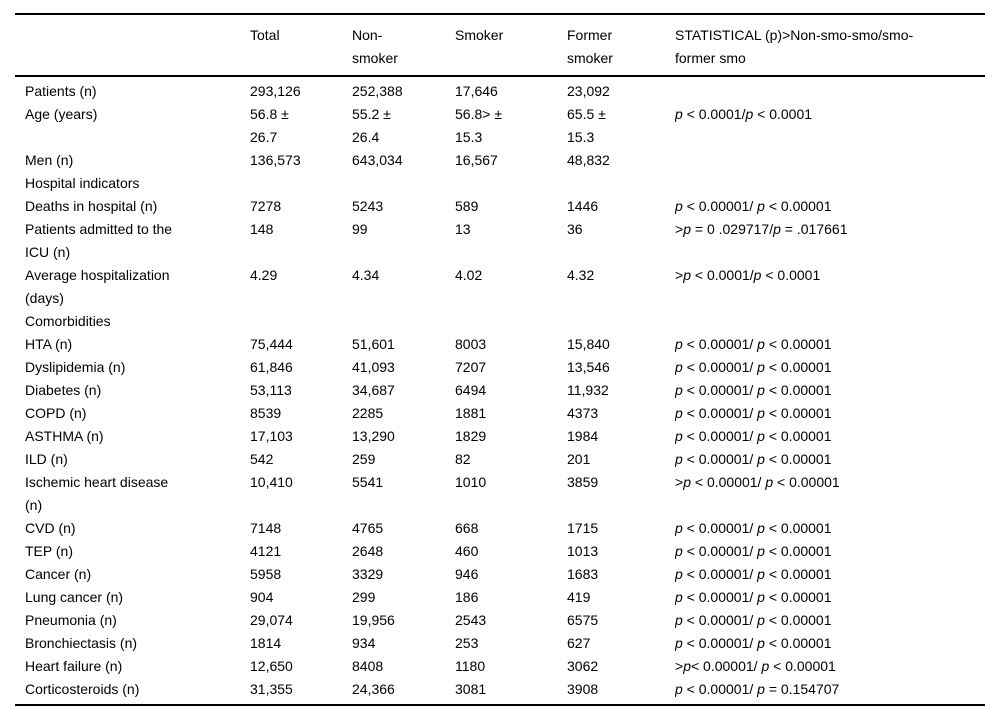 Image resolution: width=1000 pixels, height=706 pixels. What do you see at coordinates (63, 390) in the screenshot?
I see `row-label: Diabetes (n)` at bounding box center [63, 390].